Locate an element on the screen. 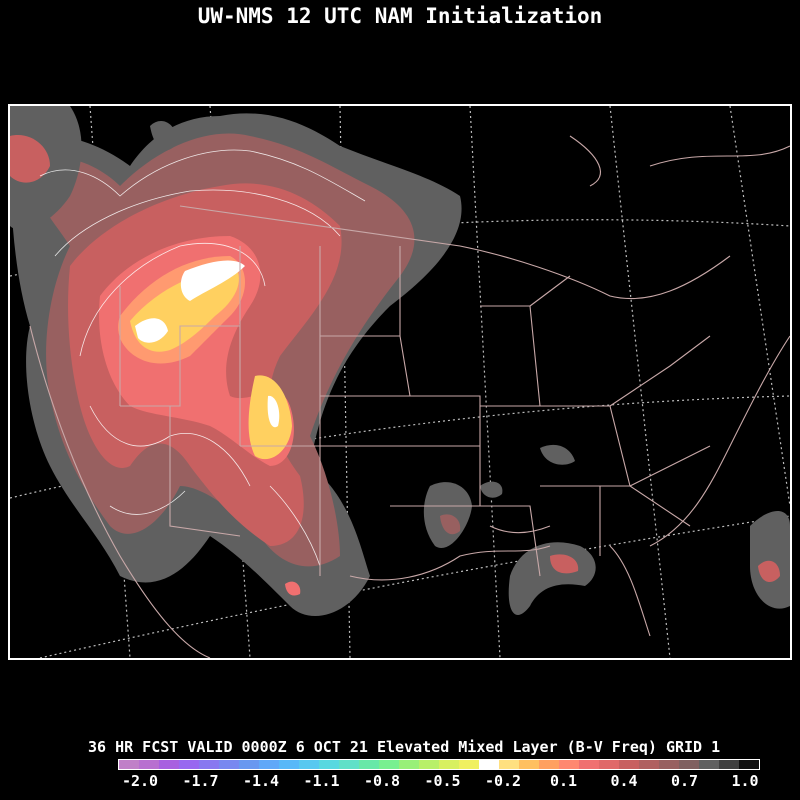 Image resolution: width=800 pixels, height=800 pixels. contour-low is located at coordinates (450, 524).